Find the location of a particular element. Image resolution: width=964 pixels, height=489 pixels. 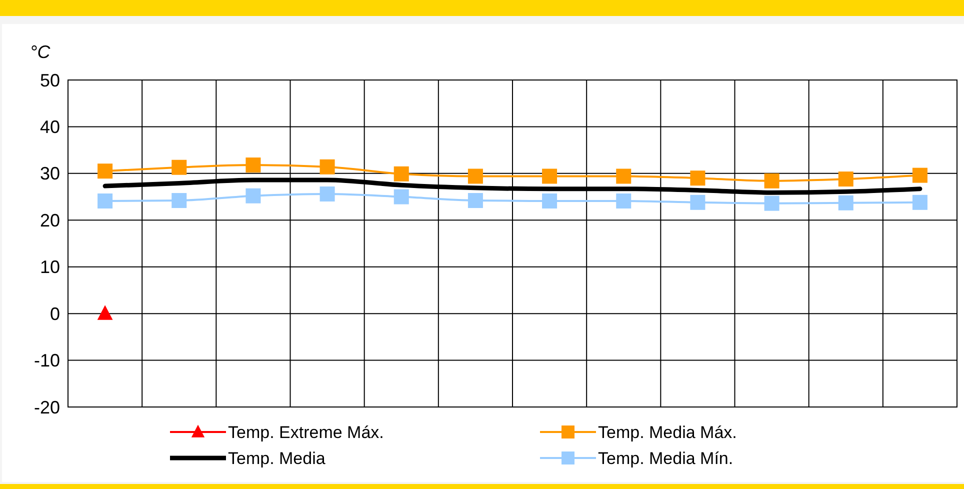

y-tick-label: -20 is located at coordinates (47, 407).